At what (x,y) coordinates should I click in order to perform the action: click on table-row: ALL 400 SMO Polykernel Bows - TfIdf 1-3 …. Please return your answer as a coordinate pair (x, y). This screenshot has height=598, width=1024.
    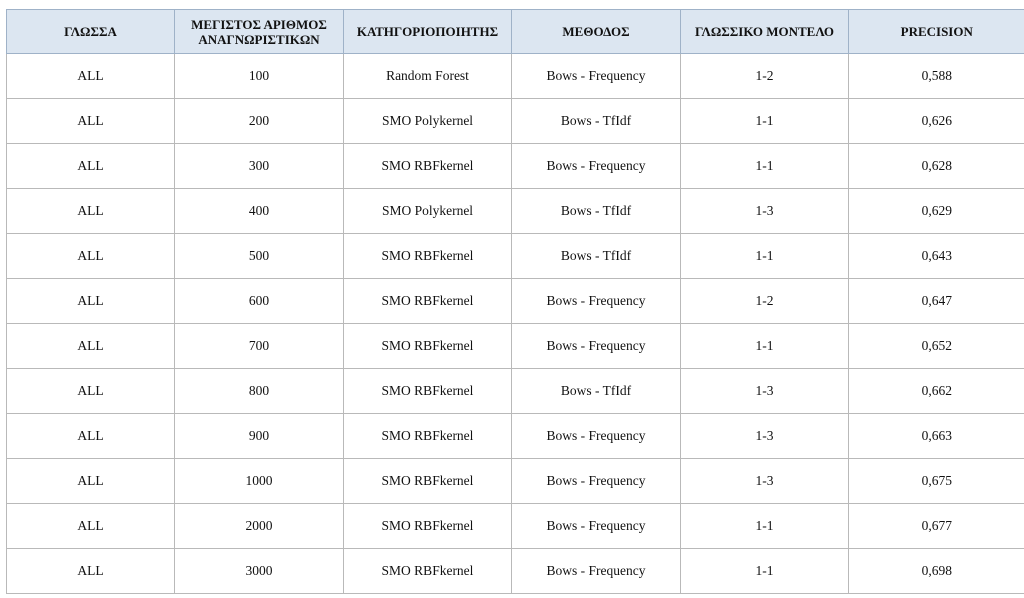
    Looking at the image, I should click on (515, 211).